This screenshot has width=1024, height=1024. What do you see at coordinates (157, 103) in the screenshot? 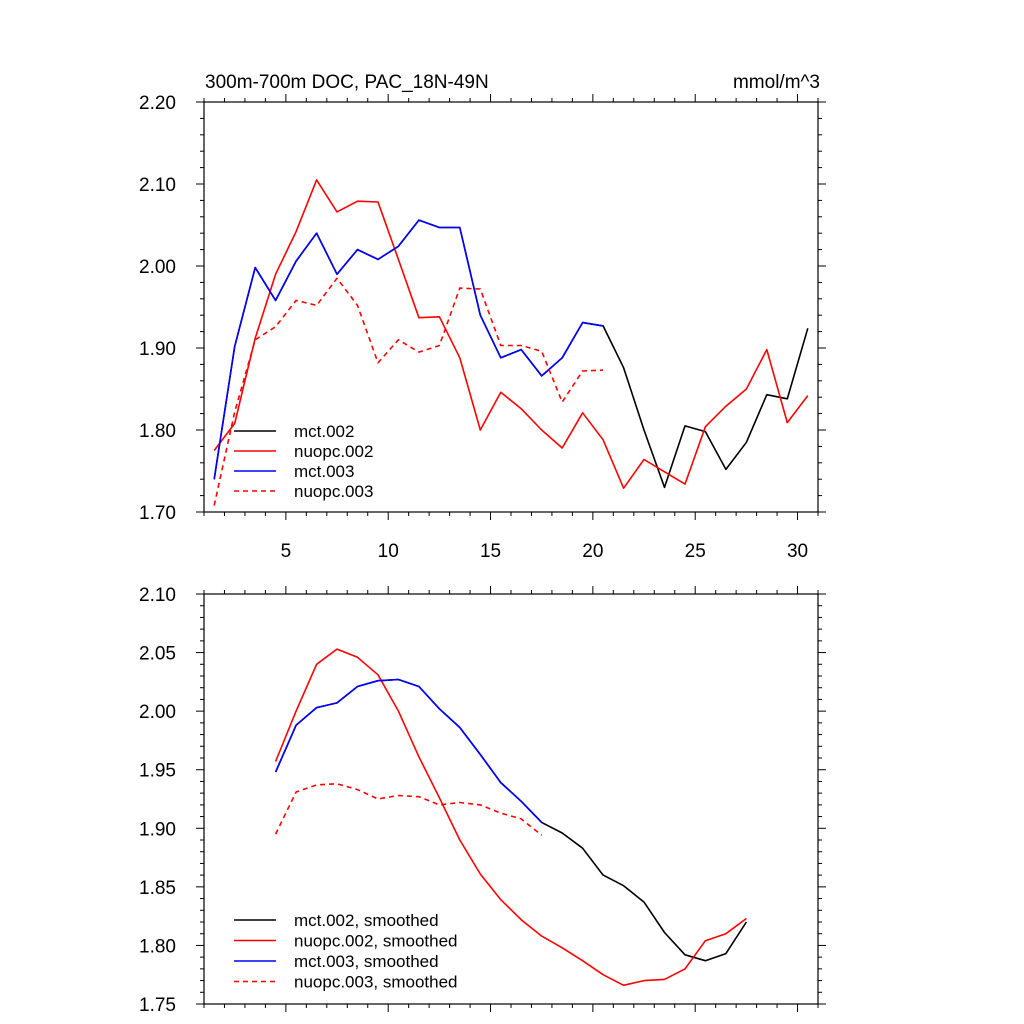
I see `y-tick-label: 2.20` at bounding box center [157, 103].